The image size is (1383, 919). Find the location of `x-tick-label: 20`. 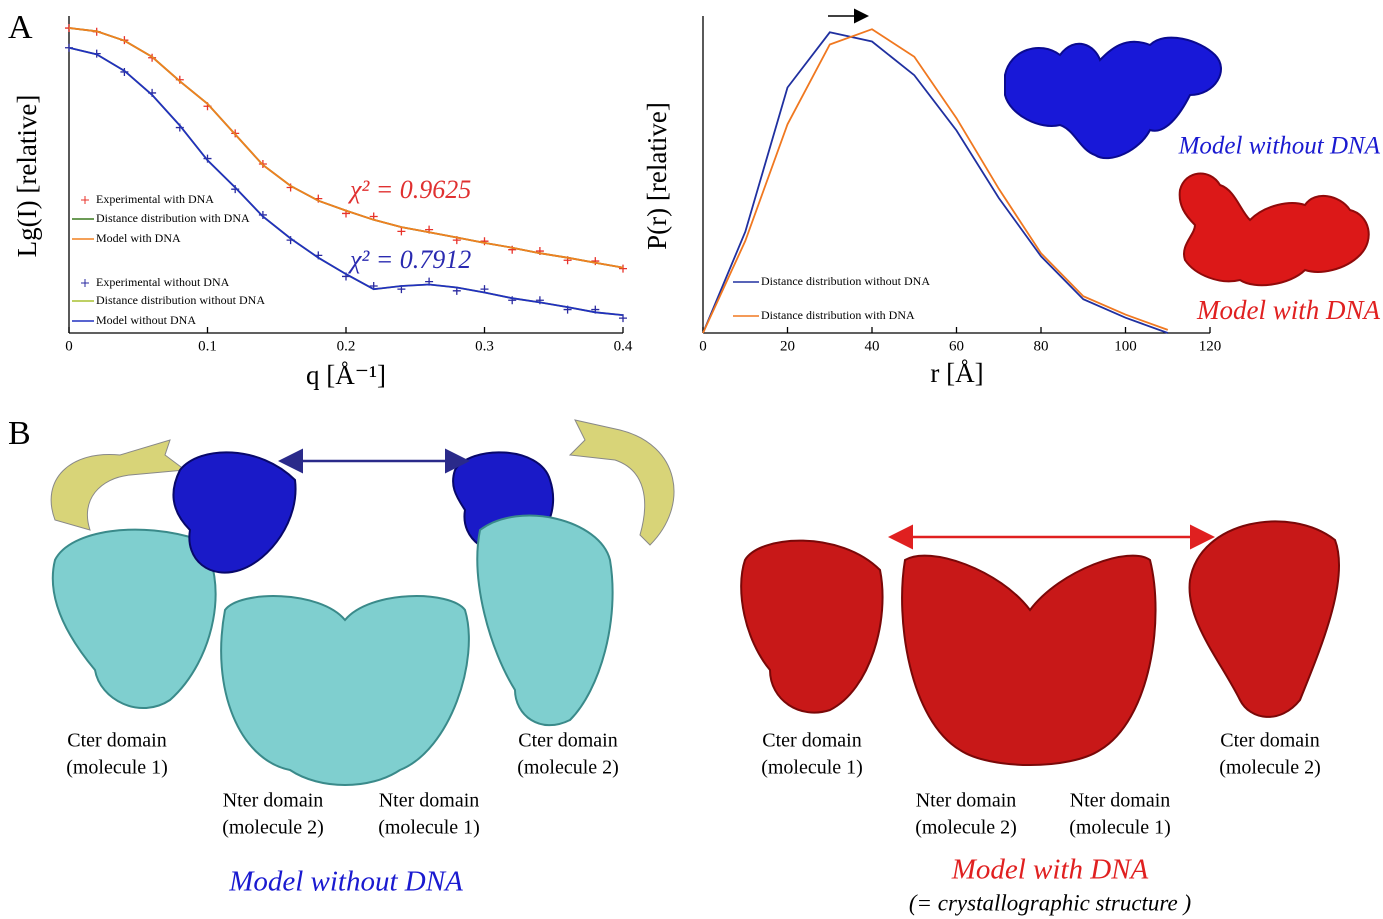

x-tick-label: 20 is located at coordinates (787, 346).